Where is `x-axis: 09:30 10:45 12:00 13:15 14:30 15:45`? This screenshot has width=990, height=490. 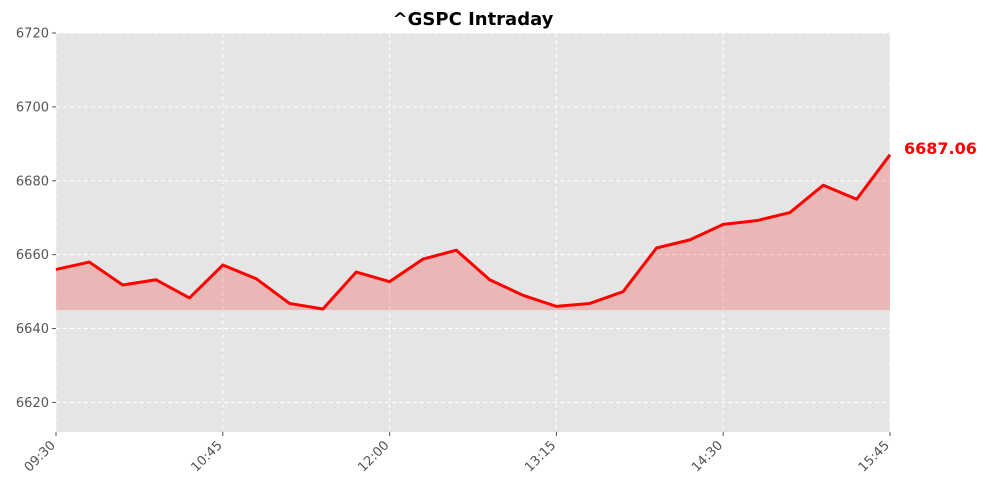
x-axis: 09:30 10:45 12:00 13:15 14:30 15:45 is located at coordinates (457, 453).